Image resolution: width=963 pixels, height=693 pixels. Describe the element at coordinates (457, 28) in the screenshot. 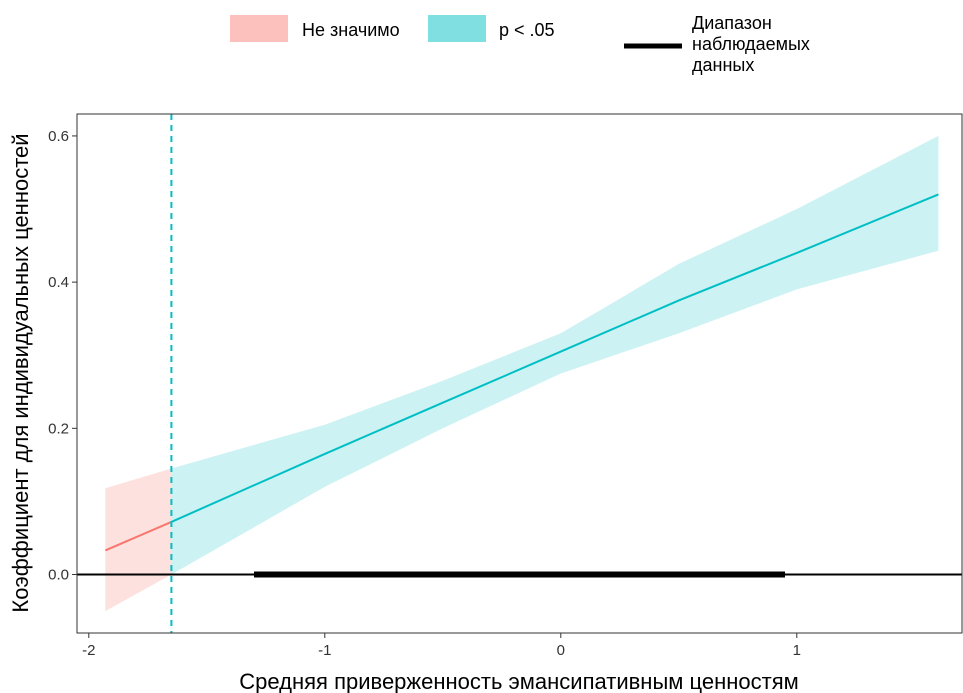

I see `legend-key-significant` at that location.